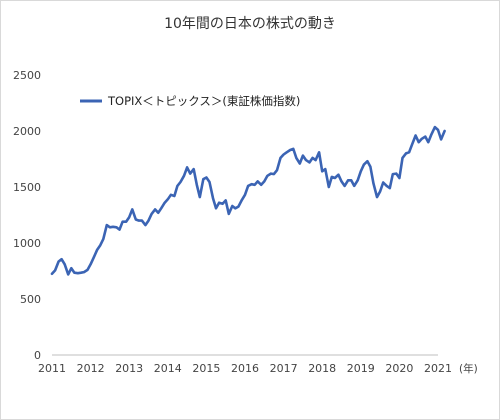  I want to click on legend-label: TOPIX＜トピックス＞(東証株価指数), so click(203, 101).